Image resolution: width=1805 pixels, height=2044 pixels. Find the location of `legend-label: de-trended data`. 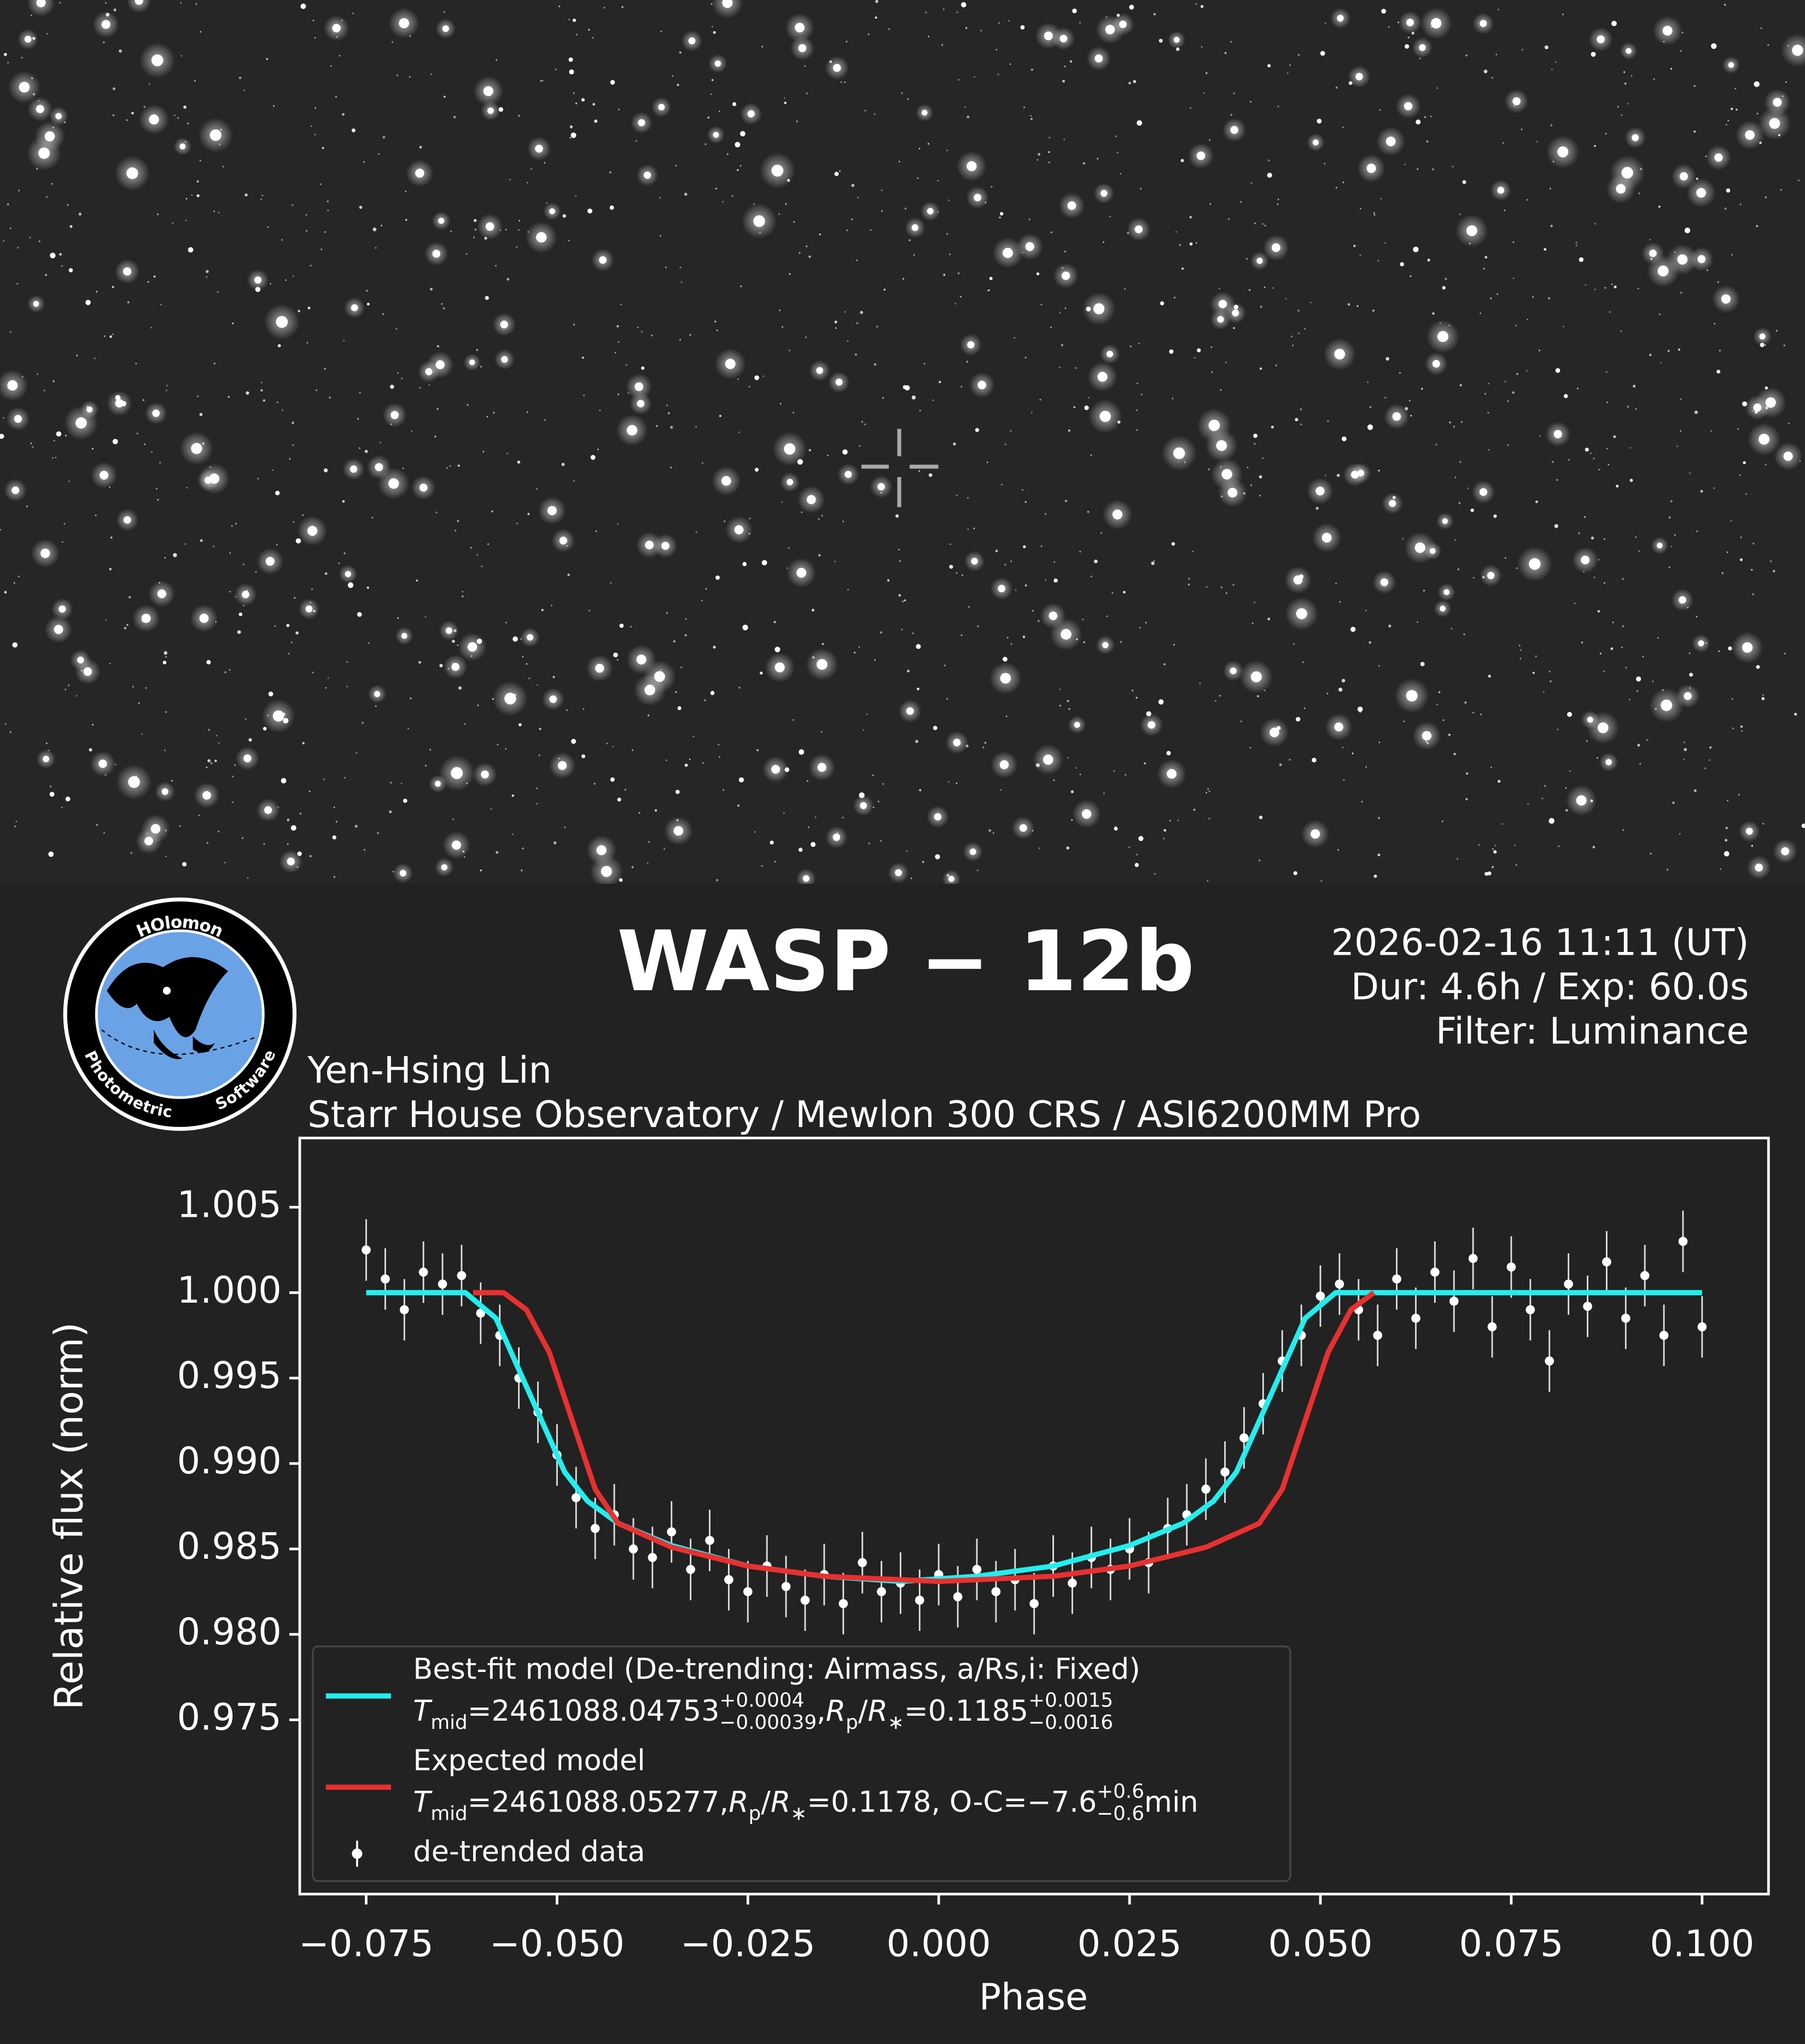

legend-label: de-trended data is located at coordinates (529, 1852).